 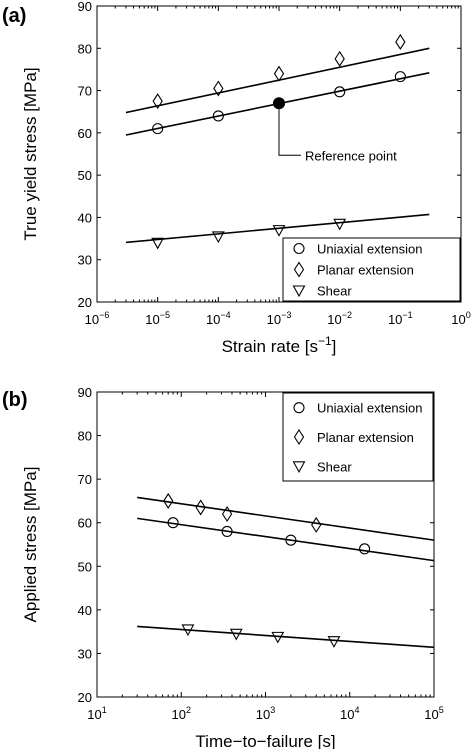 What do you see at coordinates (30, 545) in the screenshot?
I see `y-axis-label: Applied stress [MPa]` at bounding box center [30, 545].